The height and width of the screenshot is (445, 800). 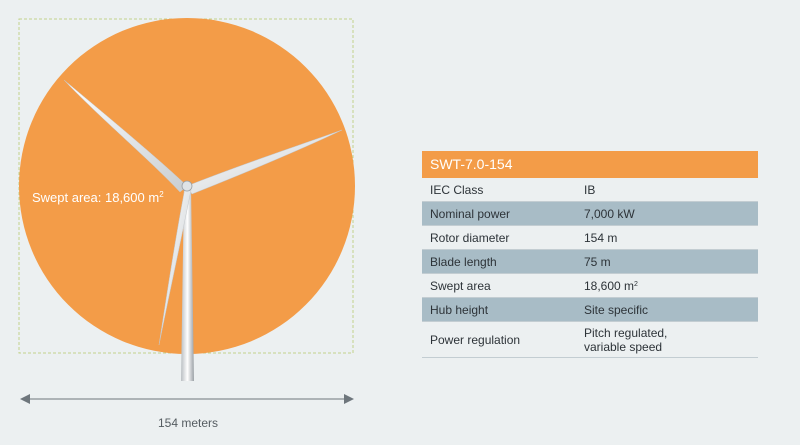 What do you see at coordinates (187, 186) in the screenshot?
I see `turbine-hub` at bounding box center [187, 186].